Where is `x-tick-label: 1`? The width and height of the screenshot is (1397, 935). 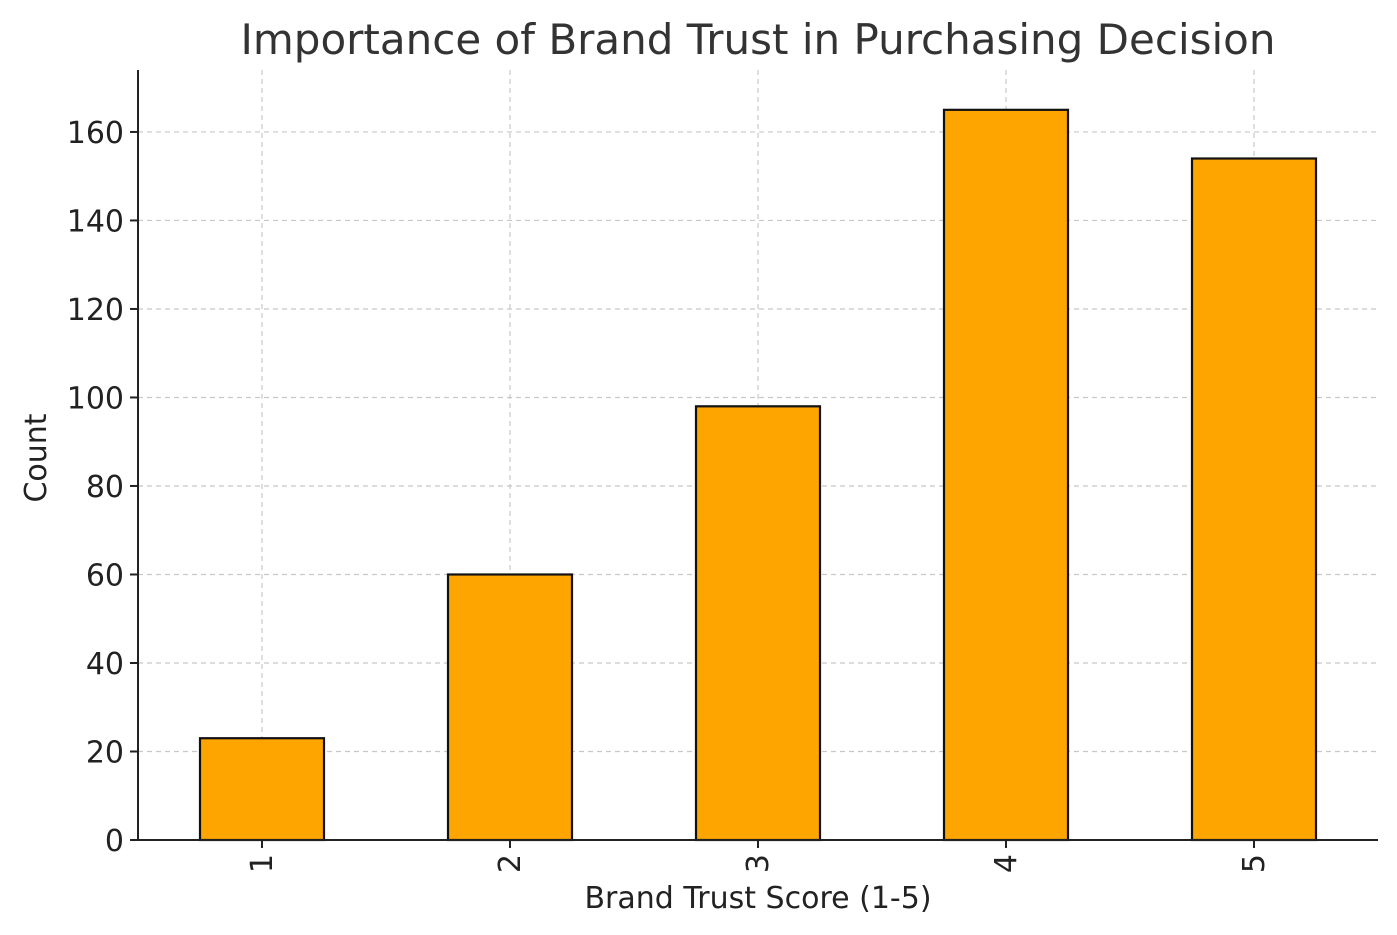
x-tick-label: 1 is located at coordinates (262, 863).